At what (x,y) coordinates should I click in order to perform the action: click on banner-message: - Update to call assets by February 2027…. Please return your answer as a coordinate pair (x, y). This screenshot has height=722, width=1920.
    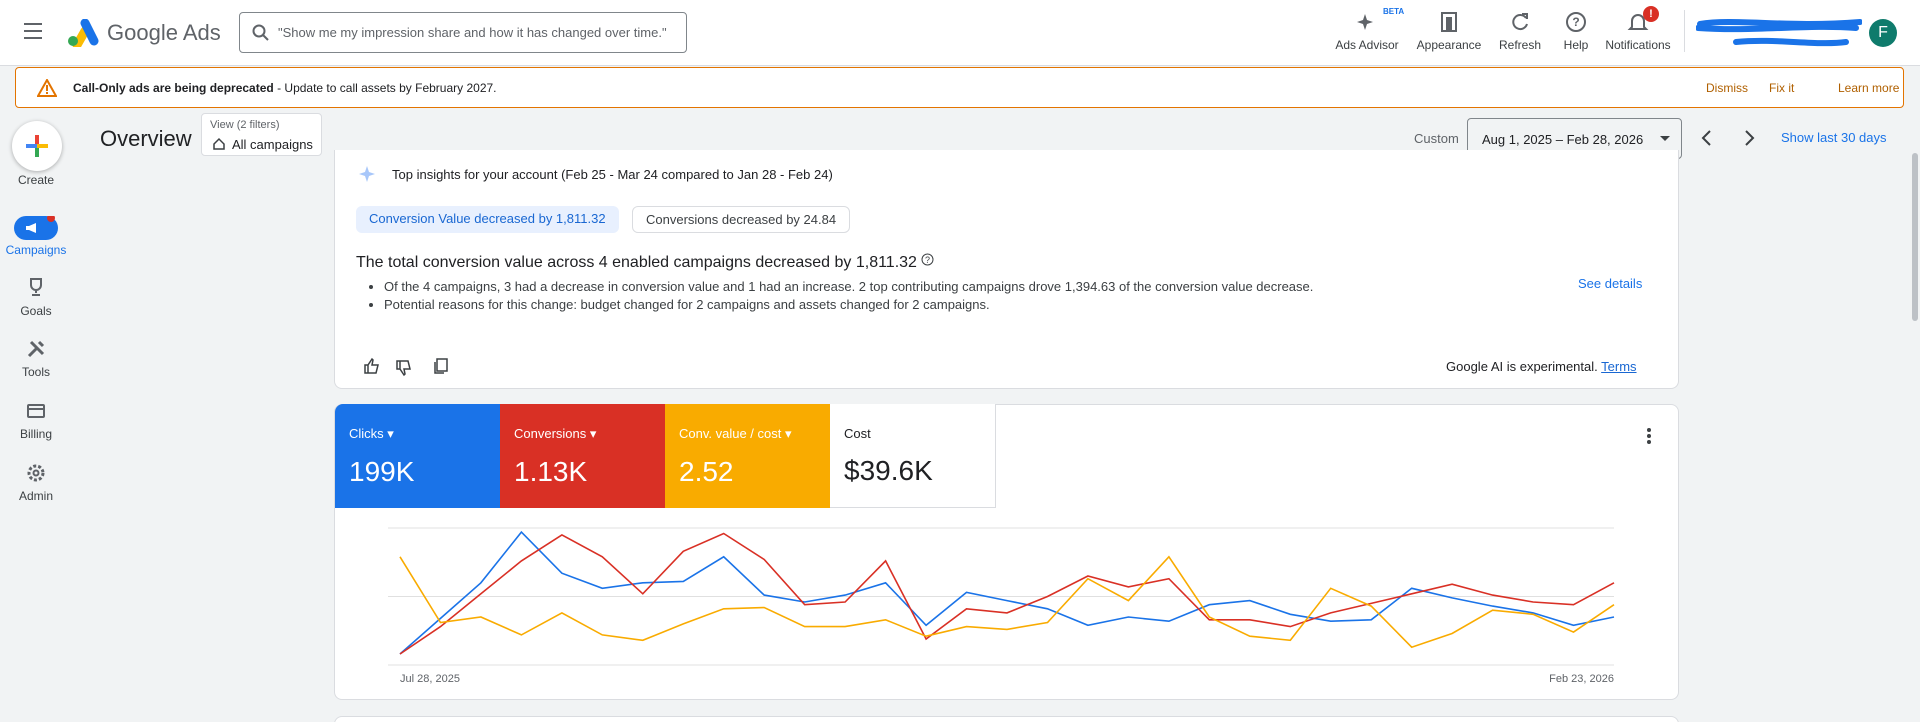
    Looking at the image, I should click on (385, 88).